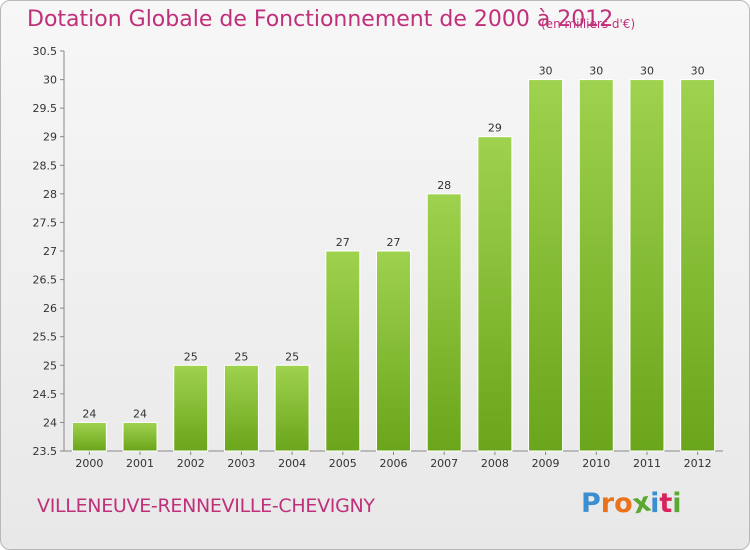 The width and height of the screenshot is (750, 550). Describe the element at coordinates (292, 463) in the screenshot. I see `x-tick-label: 2004` at that location.